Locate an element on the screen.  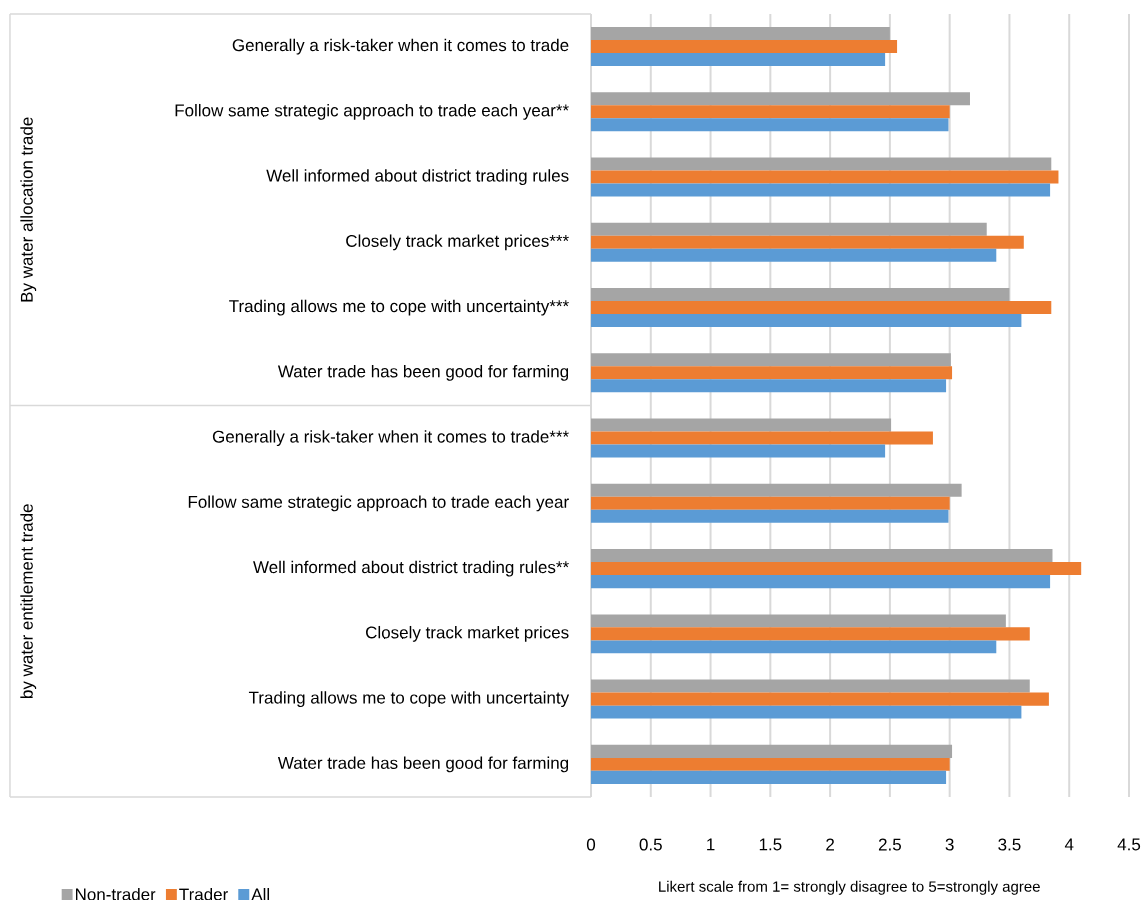
y-tick-label: Closely track market prices is located at coordinates (467, 633).